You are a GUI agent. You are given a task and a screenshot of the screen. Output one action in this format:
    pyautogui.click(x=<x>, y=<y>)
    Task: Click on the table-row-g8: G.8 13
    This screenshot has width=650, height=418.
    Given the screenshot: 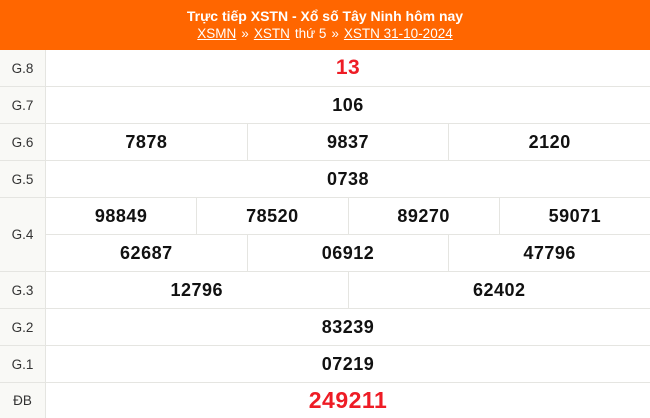 What is the action you would take?
    pyautogui.click(x=325, y=68)
    